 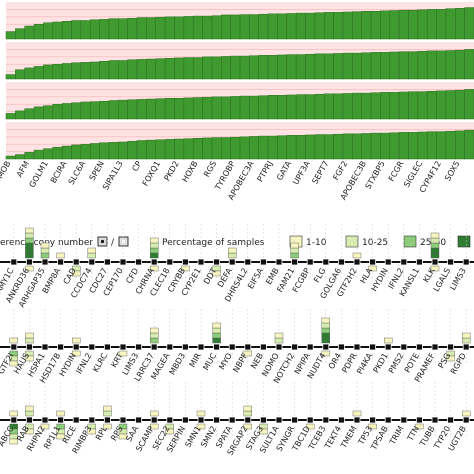 I want to click on x-tick-label: BCIRA, so click(x=59, y=172).